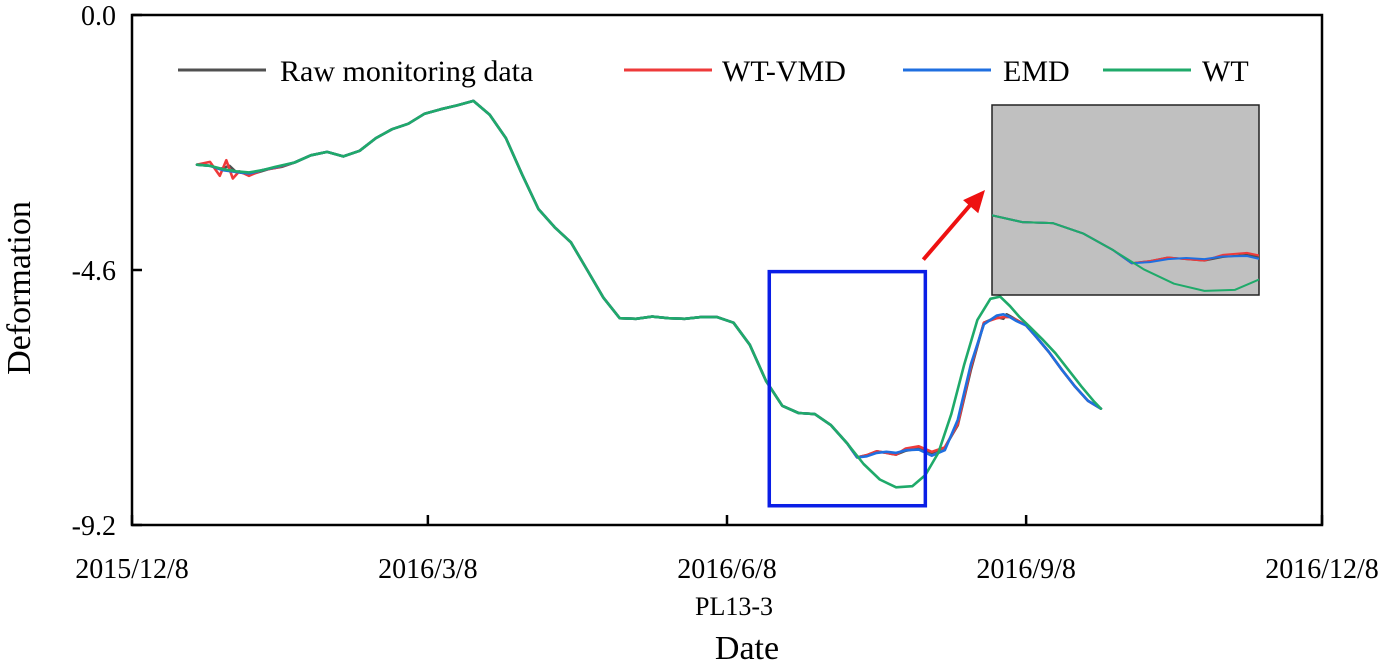 This screenshot has height=665, width=1400. What do you see at coordinates (1125, 200) in the screenshot?
I see `inset-panel` at bounding box center [1125, 200].